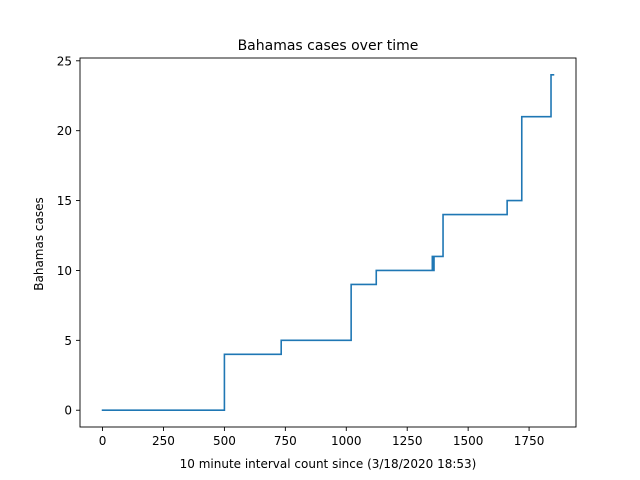 The height and width of the screenshot is (480, 640). I want to click on x-tick-label: 1250, so click(407, 441).